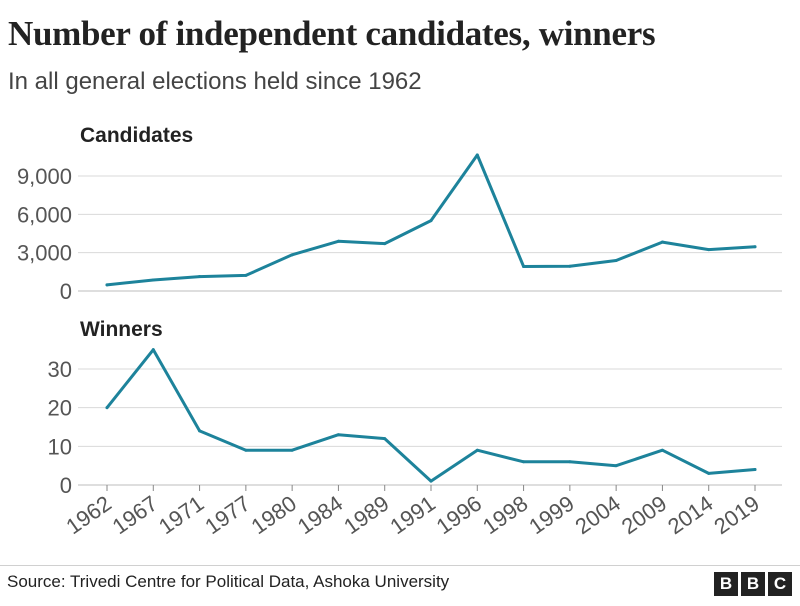 This screenshot has width=800, height=606. Describe the element at coordinates (44, 176) in the screenshot. I see `y-tick-label: 9,000` at that location.